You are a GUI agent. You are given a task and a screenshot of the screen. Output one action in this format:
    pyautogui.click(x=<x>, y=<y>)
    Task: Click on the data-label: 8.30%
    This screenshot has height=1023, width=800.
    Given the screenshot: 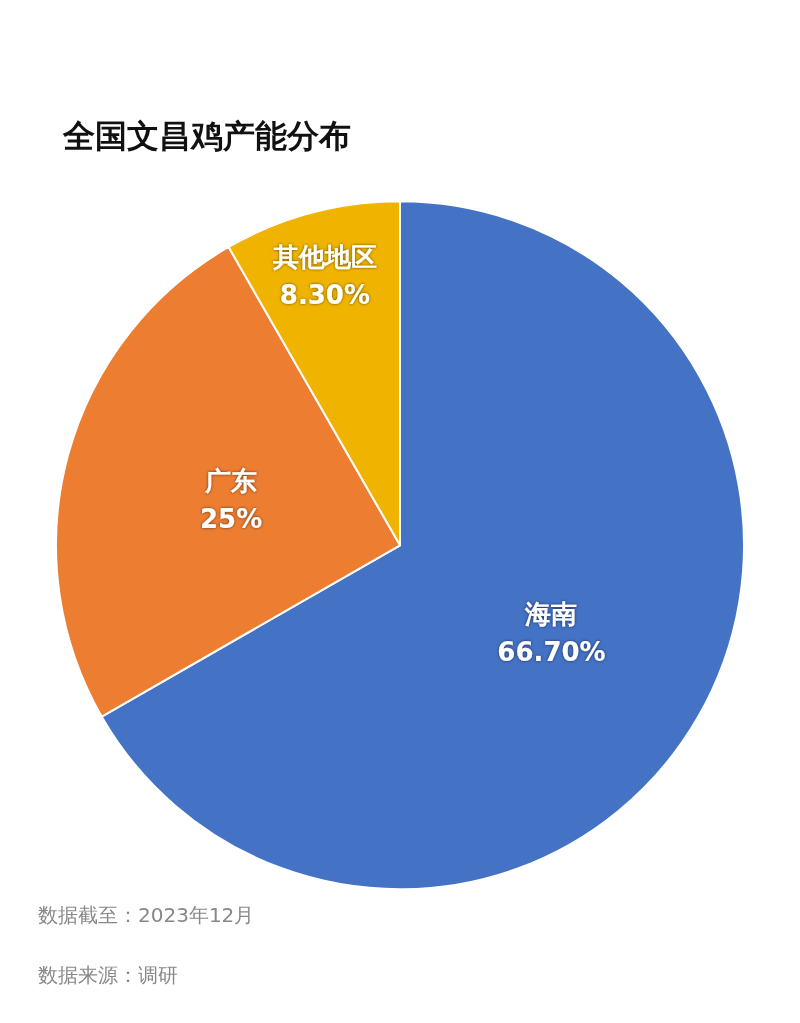 What is the action you would take?
    pyautogui.click(x=324, y=295)
    